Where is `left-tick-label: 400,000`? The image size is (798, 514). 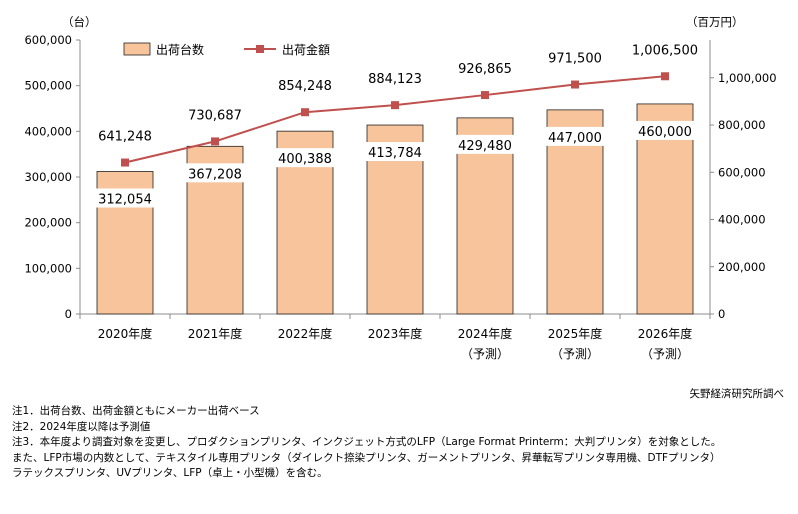 left-tick-label: 400,000 is located at coordinates (48, 131).